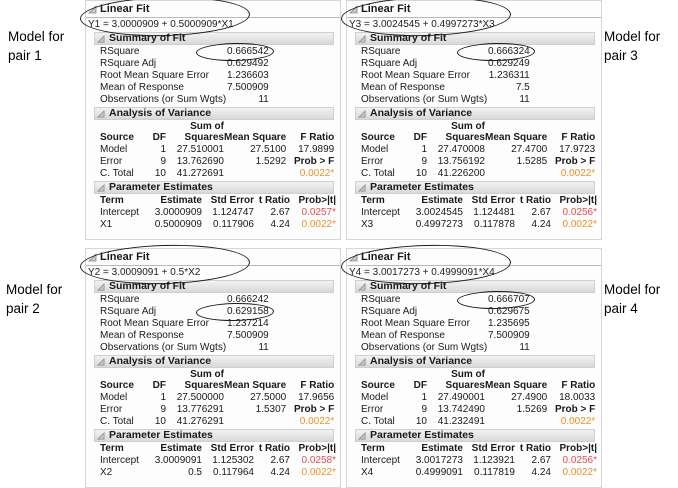  Describe the element at coordinates (184, 52) in the screenshot. I see `table-row: RSquare 0.666542` at that location.